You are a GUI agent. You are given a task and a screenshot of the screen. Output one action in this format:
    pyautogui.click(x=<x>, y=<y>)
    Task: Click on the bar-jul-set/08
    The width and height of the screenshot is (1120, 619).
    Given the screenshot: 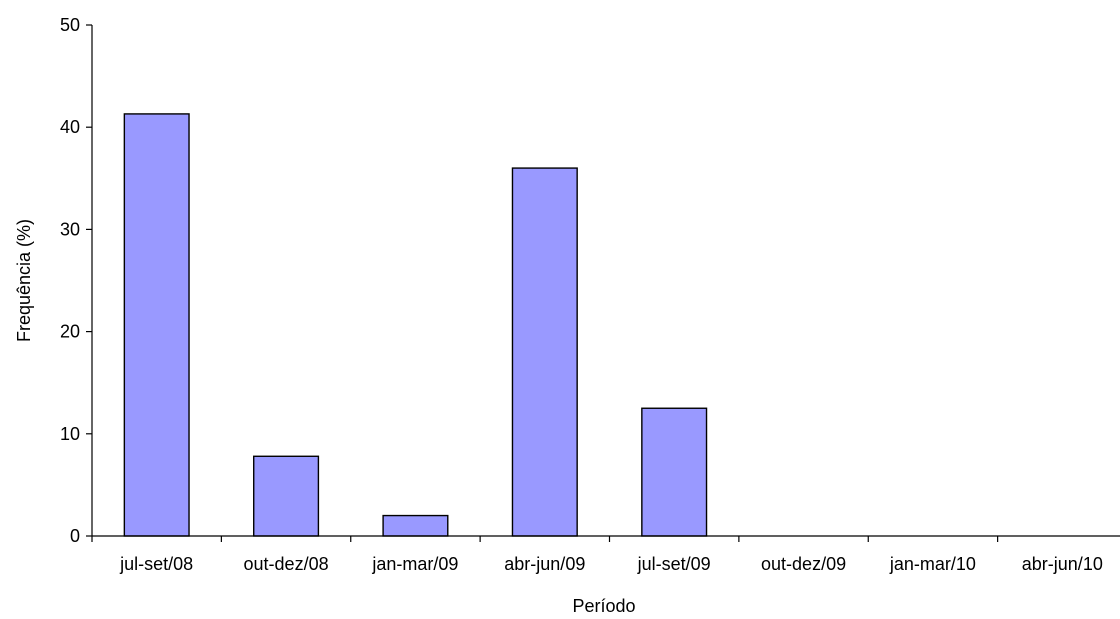 What is the action you would take?
    pyautogui.click(x=156, y=325)
    